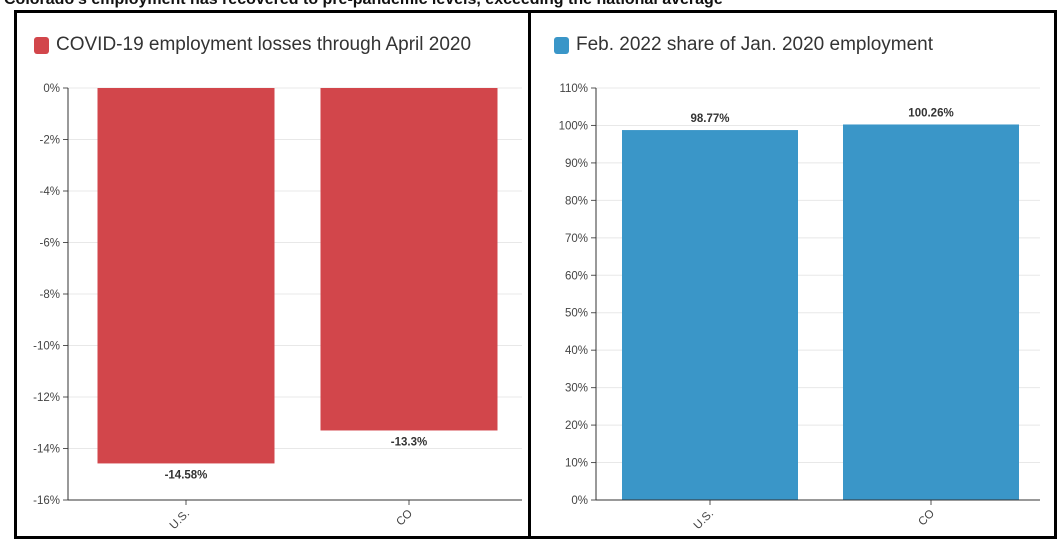  What do you see at coordinates (50, 141) in the screenshot?
I see `left-y-tick-label: -2%` at bounding box center [50, 141].